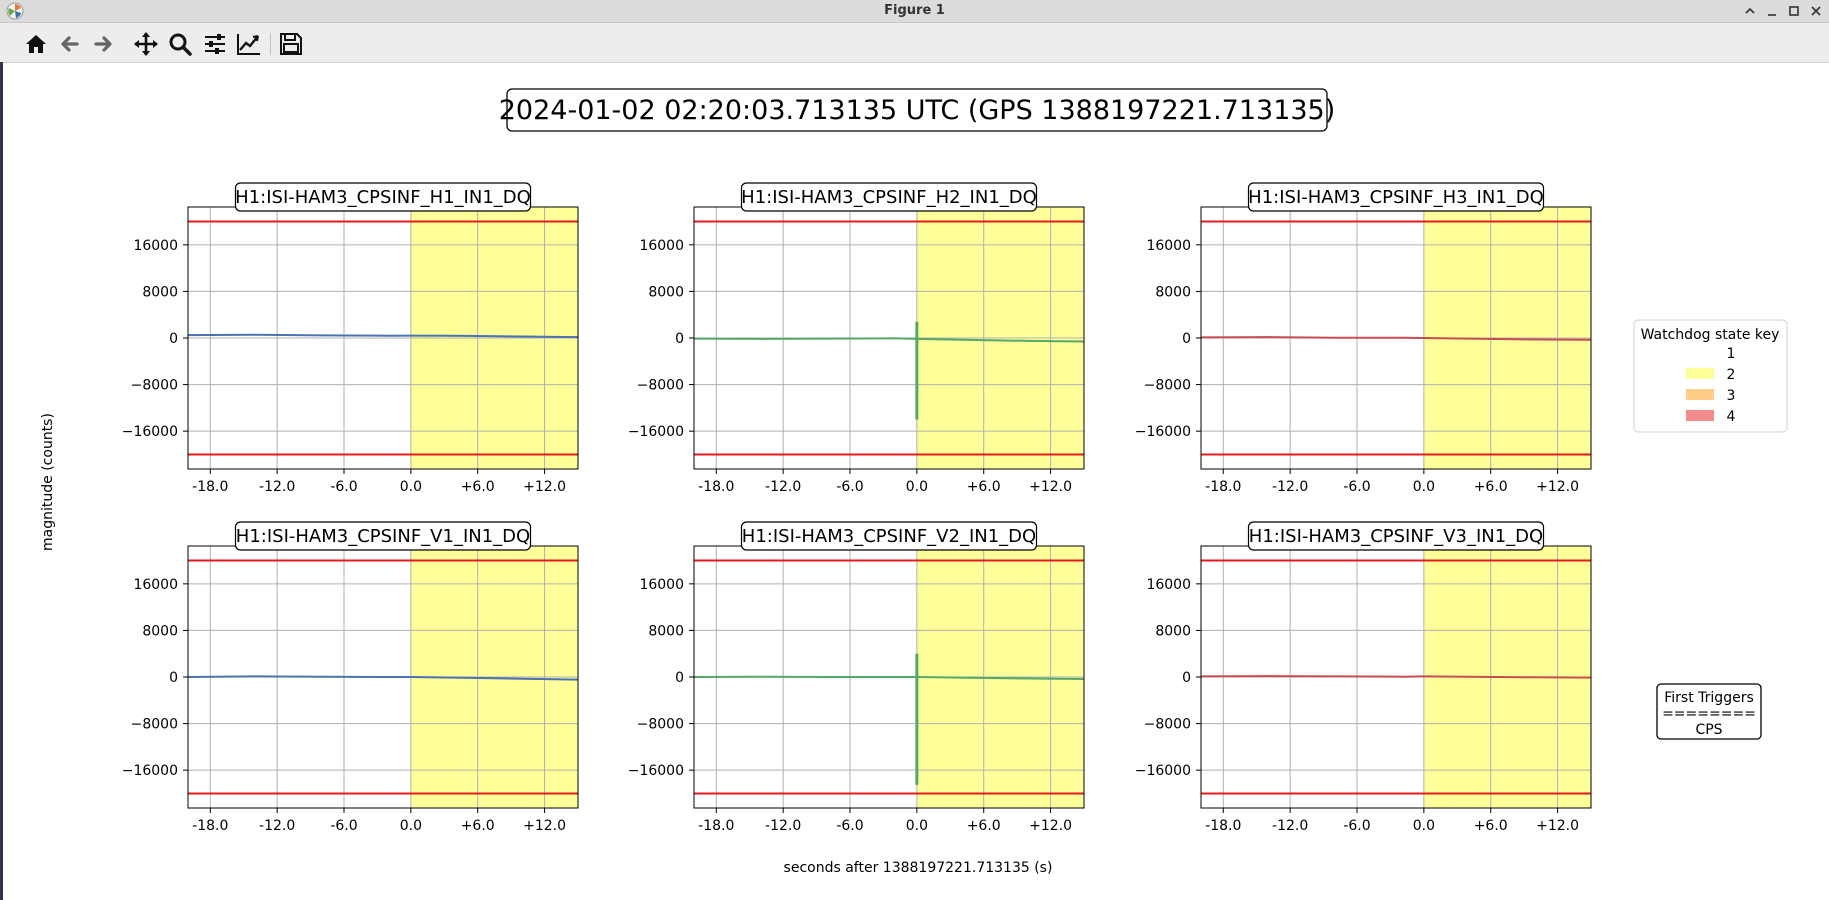 This screenshot has height=900, width=1829. What do you see at coordinates (146, 44) in the screenshot?
I see `pan-icon` at bounding box center [146, 44].